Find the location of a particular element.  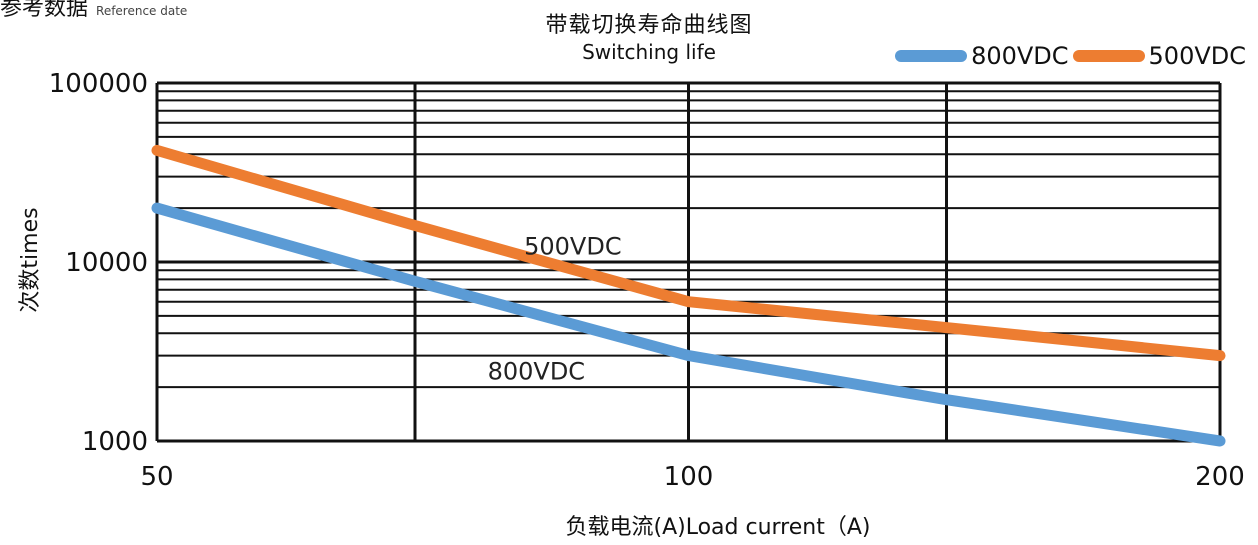

legend-swatch-500vdc is located at coordinates (1108, 56).